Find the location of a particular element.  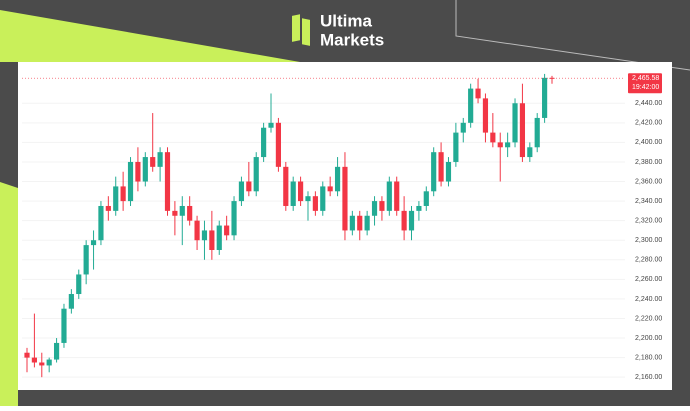

y-tick-label: 2,300.00 is located at coordinates (648, 240).